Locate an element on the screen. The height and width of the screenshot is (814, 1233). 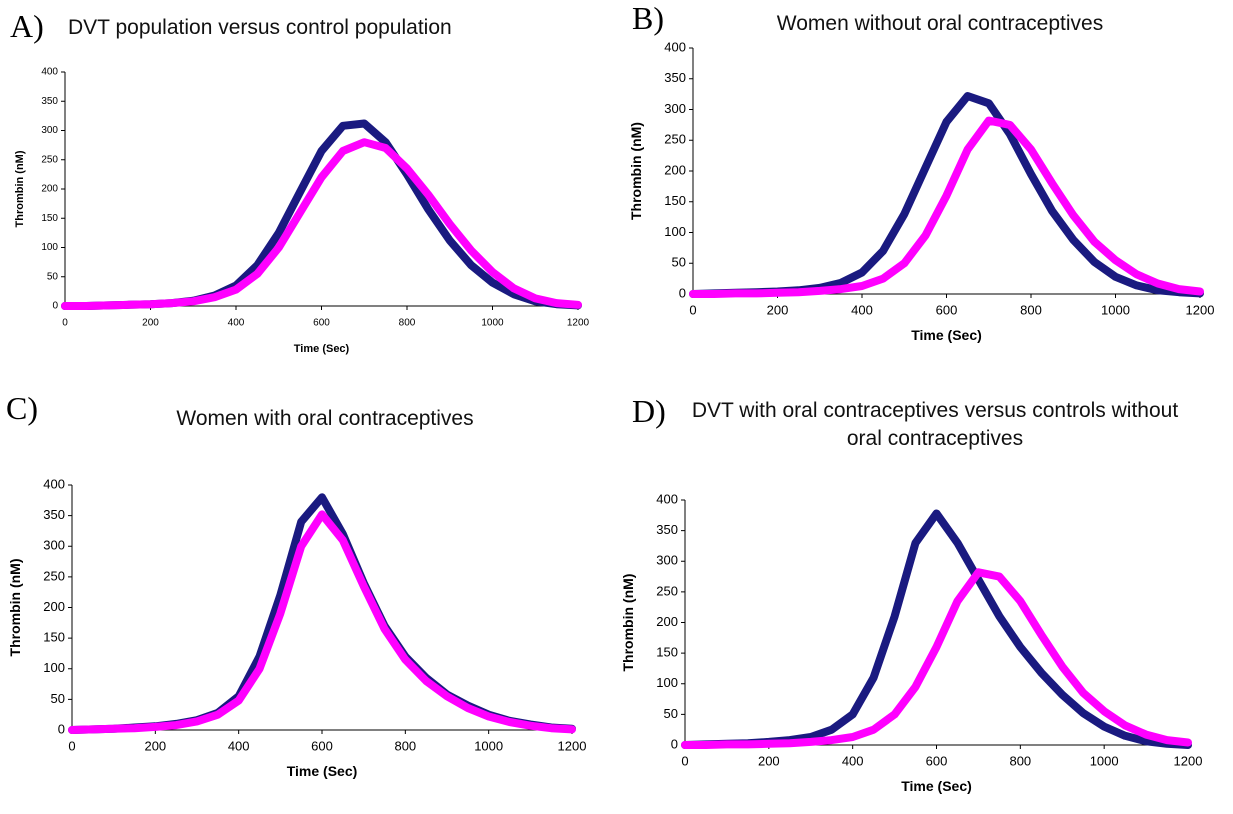
panel-label: A) is located at coordinates (27, 26).